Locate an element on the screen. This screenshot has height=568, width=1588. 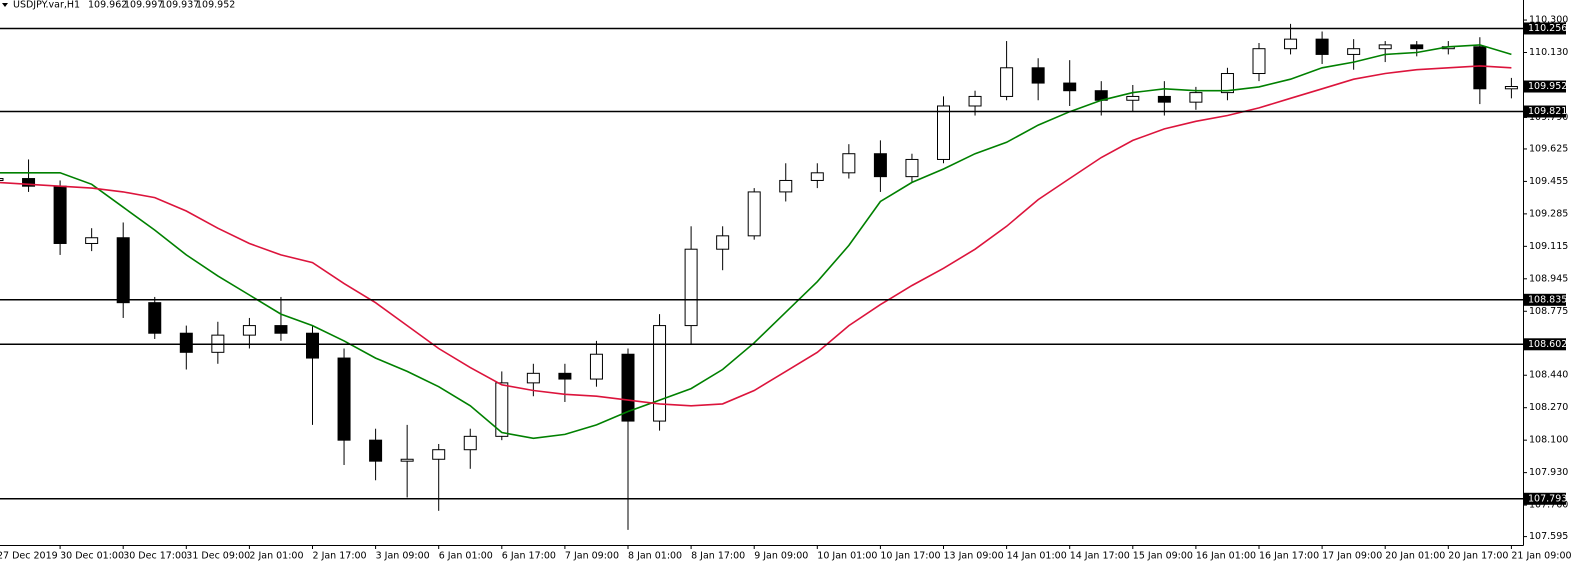
symbol-title: USDJPY.var,H1 is located at coordinates (46, 5).